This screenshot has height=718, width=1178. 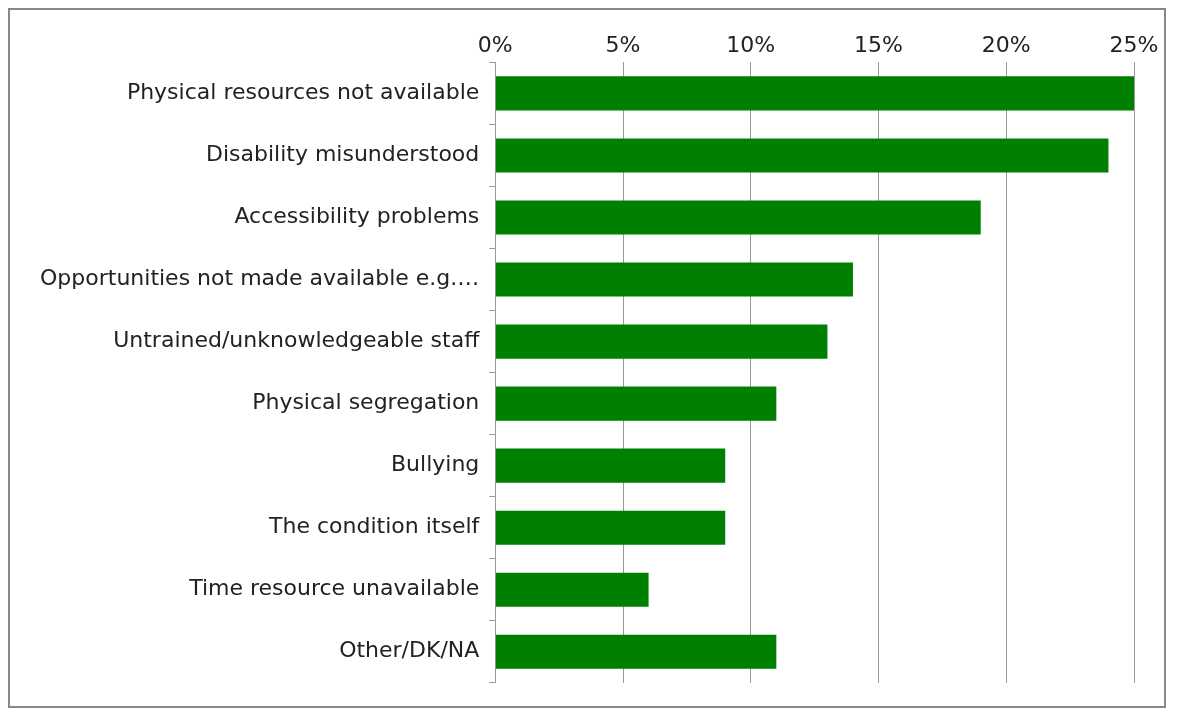 What do you see at coordinates (366, 402) in the screenshot?
I see `y-tick-label: Physical segregation` at bounding box center [366, 402].